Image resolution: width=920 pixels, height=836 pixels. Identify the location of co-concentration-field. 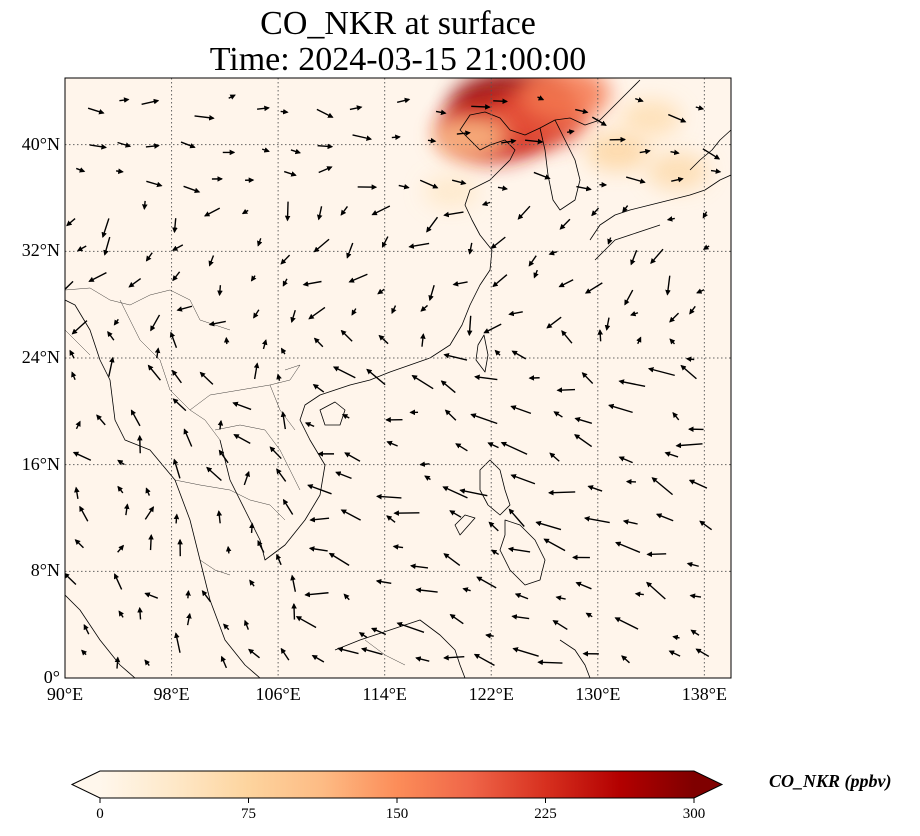
(566, 143).